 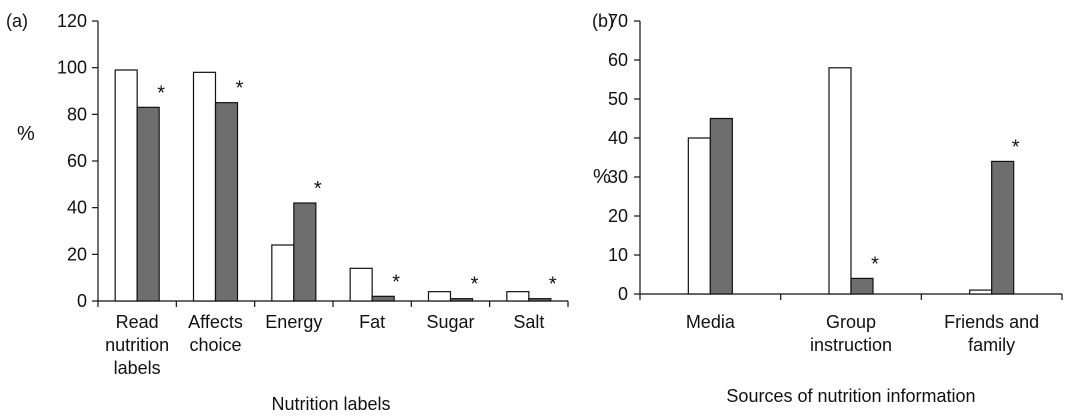 I want to click on y-tick-label: 80, so click(x=77, y=114).